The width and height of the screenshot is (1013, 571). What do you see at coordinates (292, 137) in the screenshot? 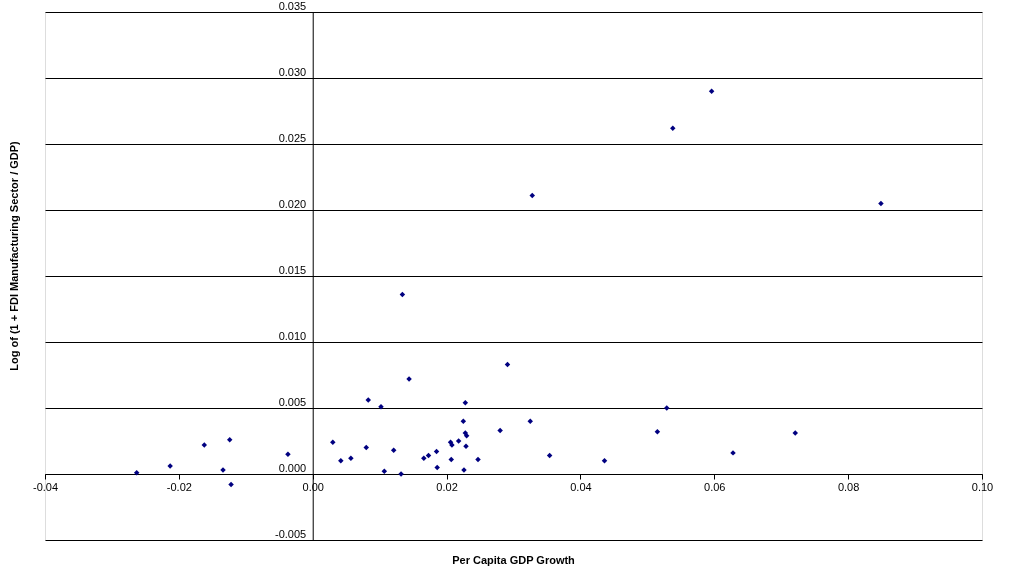
I see `y-tick-label: 0.025` at bounding box center [292, 137].